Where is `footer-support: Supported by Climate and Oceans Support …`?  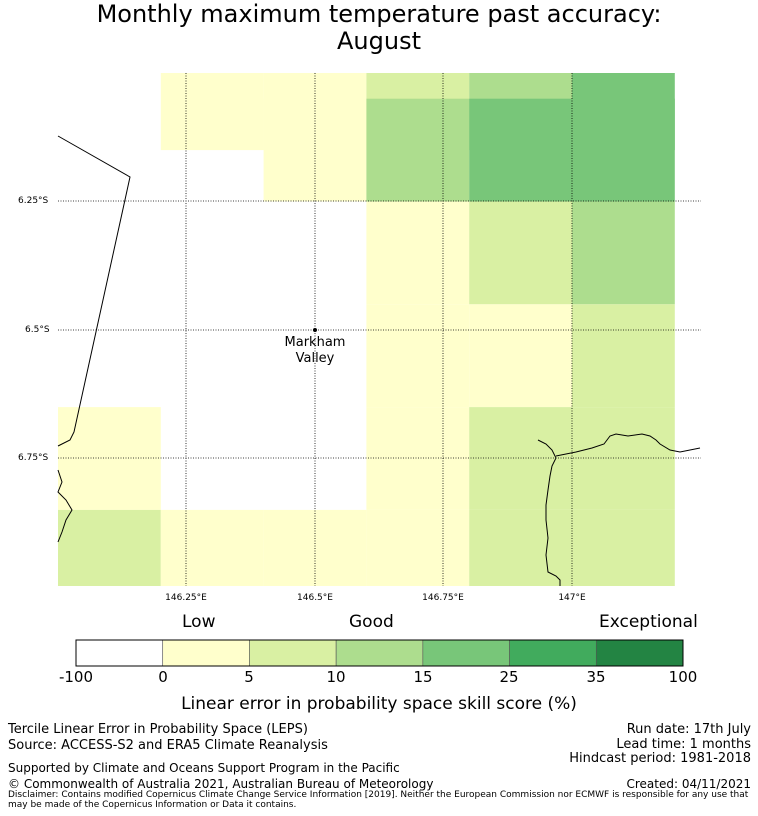
footer-support: Supported by Climate and Oceans Support … is located at coordinates (204, 768).